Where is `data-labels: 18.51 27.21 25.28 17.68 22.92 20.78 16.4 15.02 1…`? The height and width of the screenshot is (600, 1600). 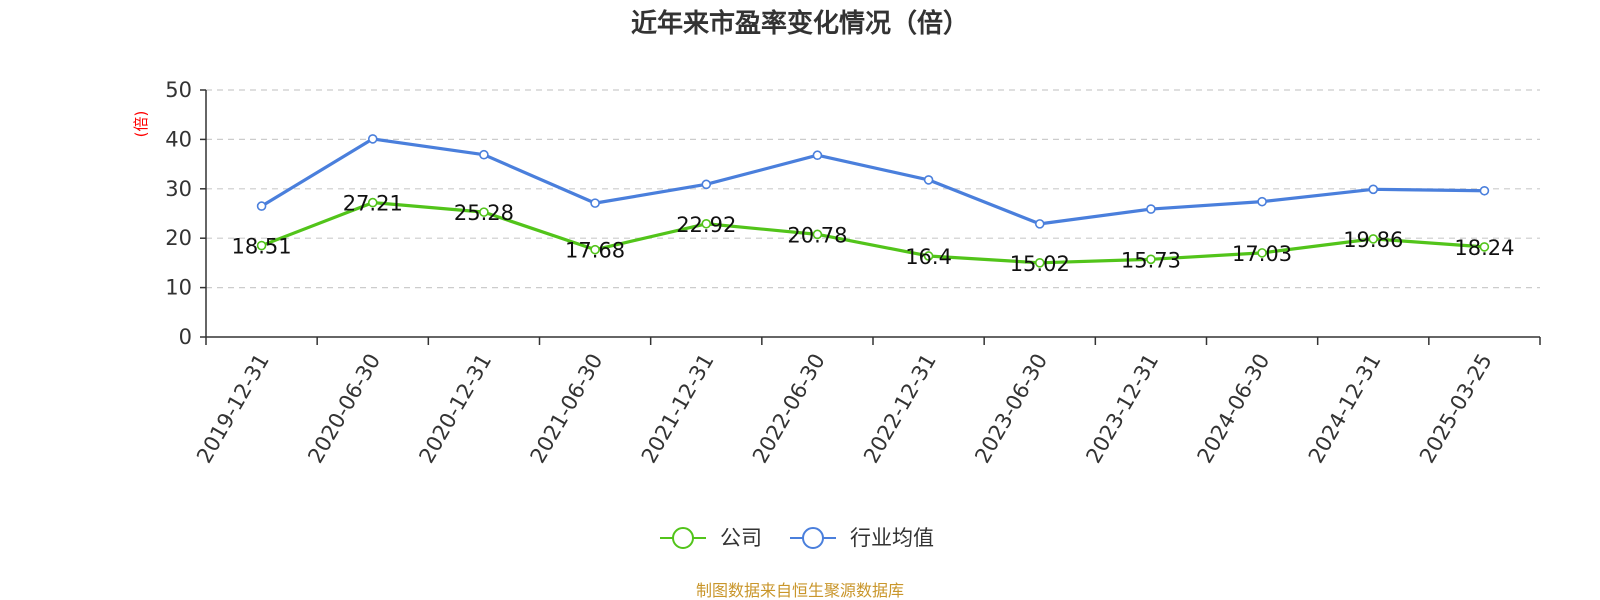
data-labels: 18.51 27.21 25.28 17.68 22.92 20.78 16.4 15.02 1… is located at coordinates (873, 234).